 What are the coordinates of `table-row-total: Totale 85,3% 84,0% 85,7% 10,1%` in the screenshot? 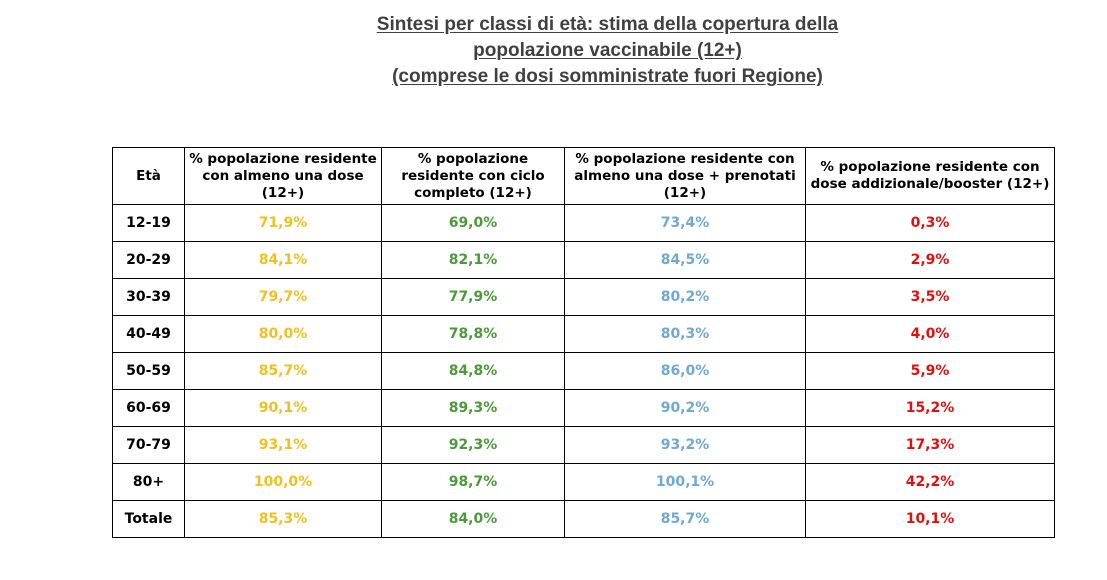 It's located at (583, 519).